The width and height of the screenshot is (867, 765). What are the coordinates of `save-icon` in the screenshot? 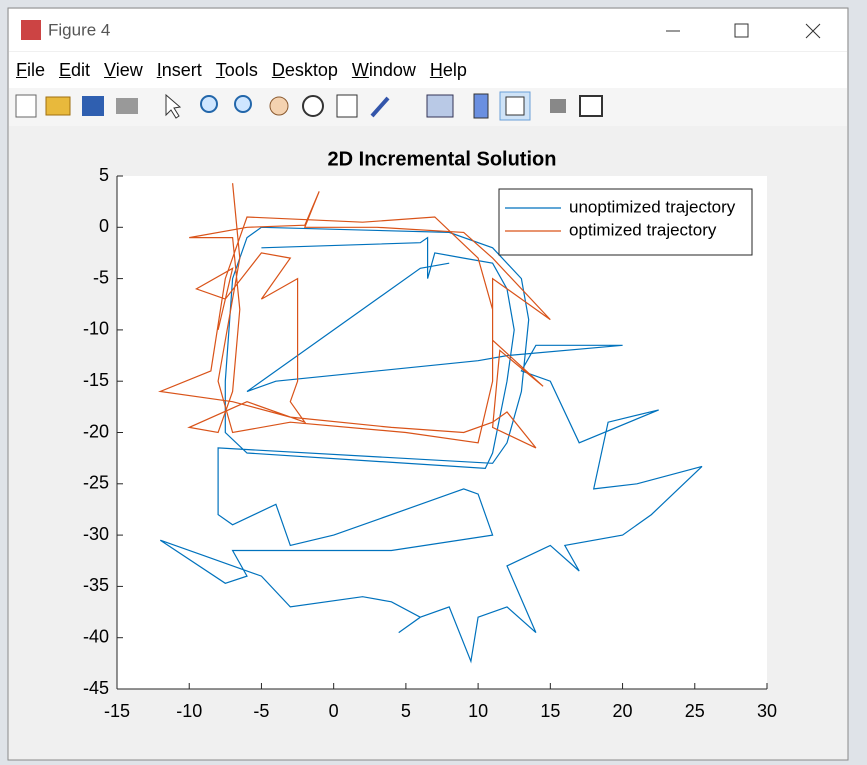 It's located at (93, 106).